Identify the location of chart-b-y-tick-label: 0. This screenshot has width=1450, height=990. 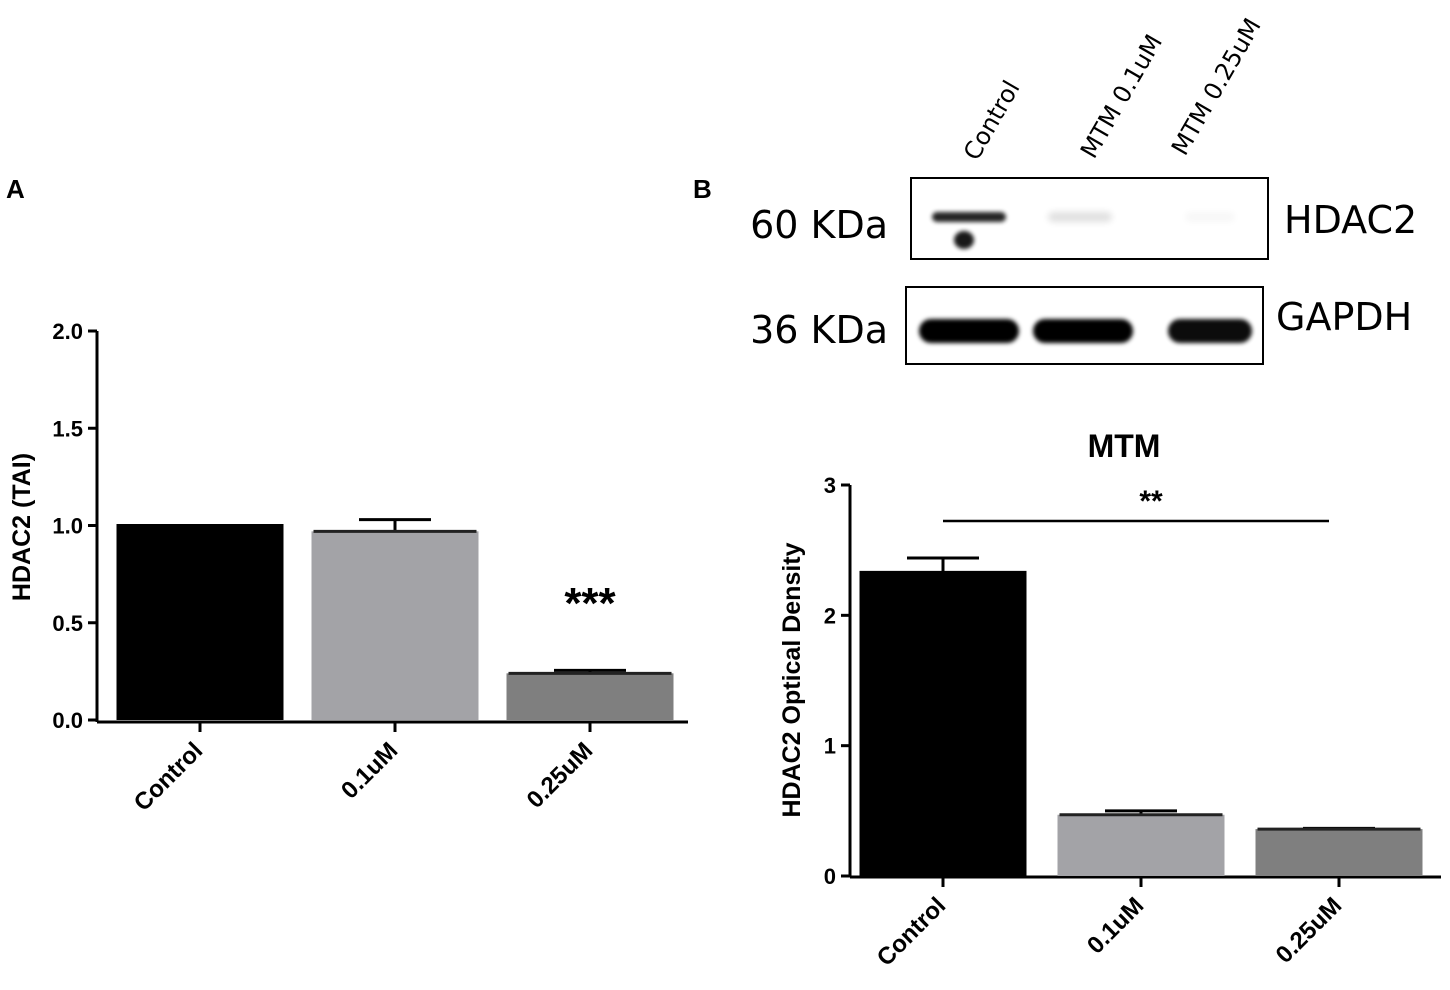
(830, 876).